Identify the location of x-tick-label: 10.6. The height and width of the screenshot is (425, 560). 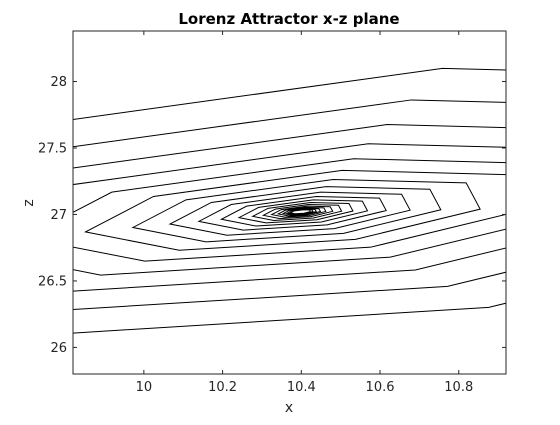
(380, 387).